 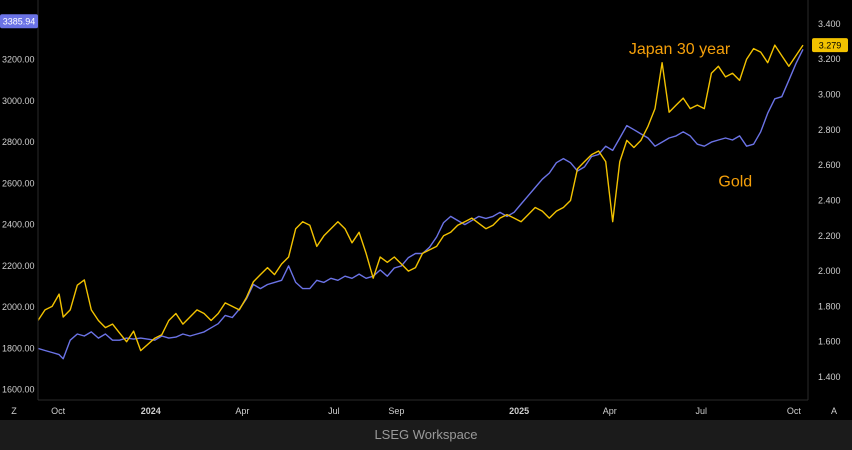 I want to click on right-tick-label: 1.600, so click(x=829, y=342).